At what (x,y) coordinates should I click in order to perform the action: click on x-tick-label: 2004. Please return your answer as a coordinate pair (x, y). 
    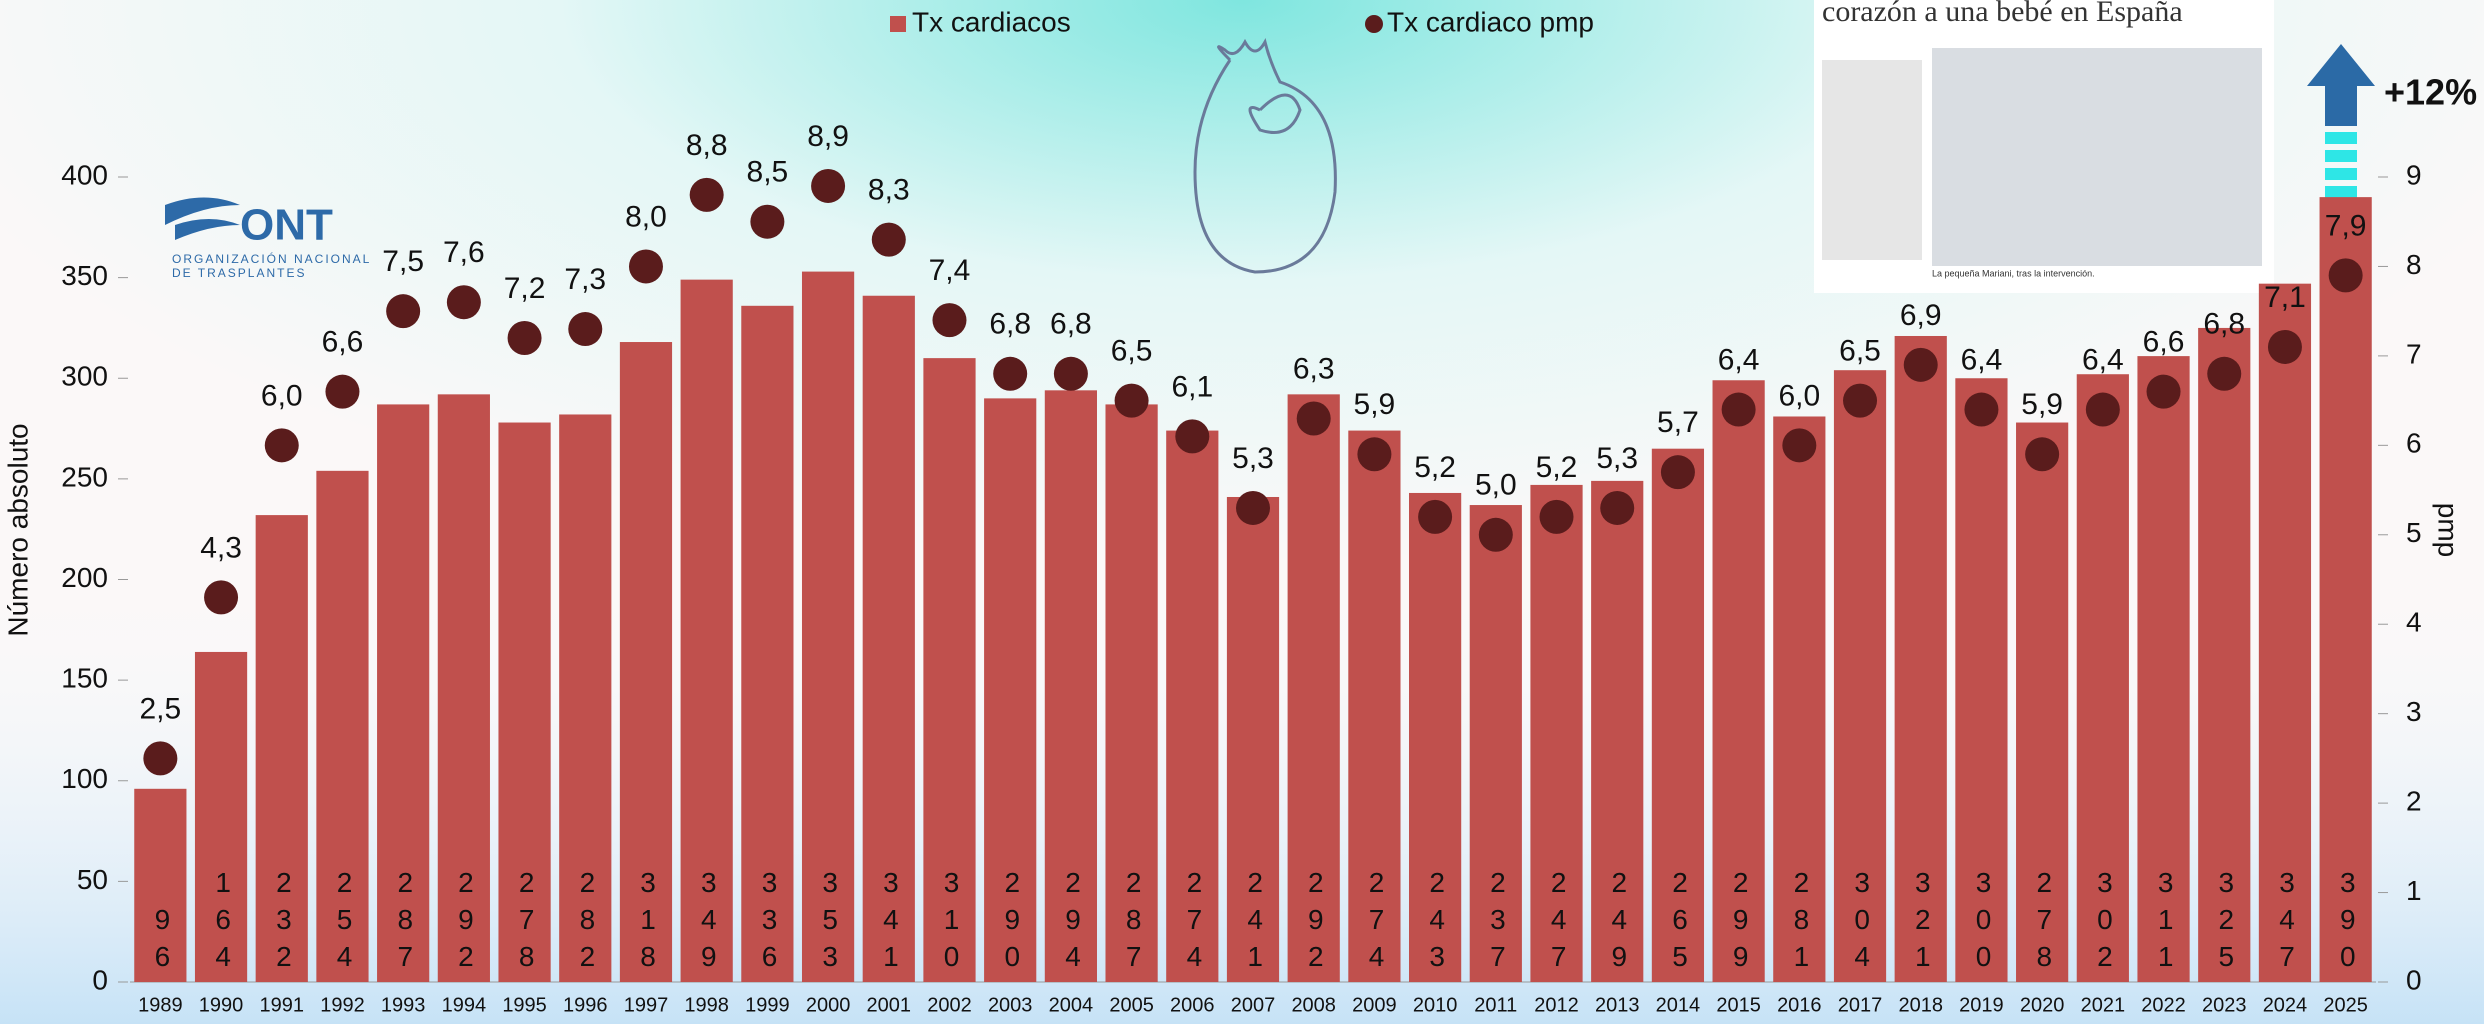
    Looking at the image, I should click on (1071, 1005).